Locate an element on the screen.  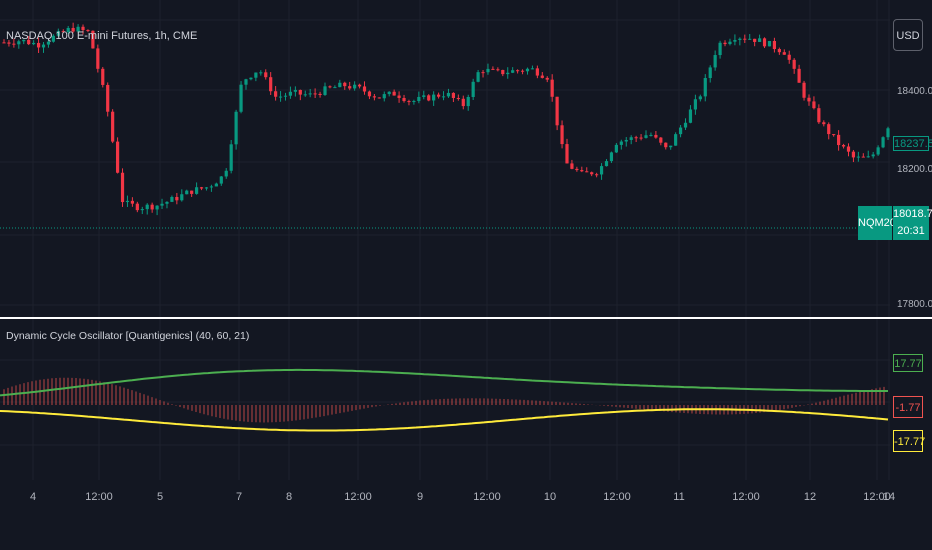
osc-upper-line is located at coordinates (444, 382).